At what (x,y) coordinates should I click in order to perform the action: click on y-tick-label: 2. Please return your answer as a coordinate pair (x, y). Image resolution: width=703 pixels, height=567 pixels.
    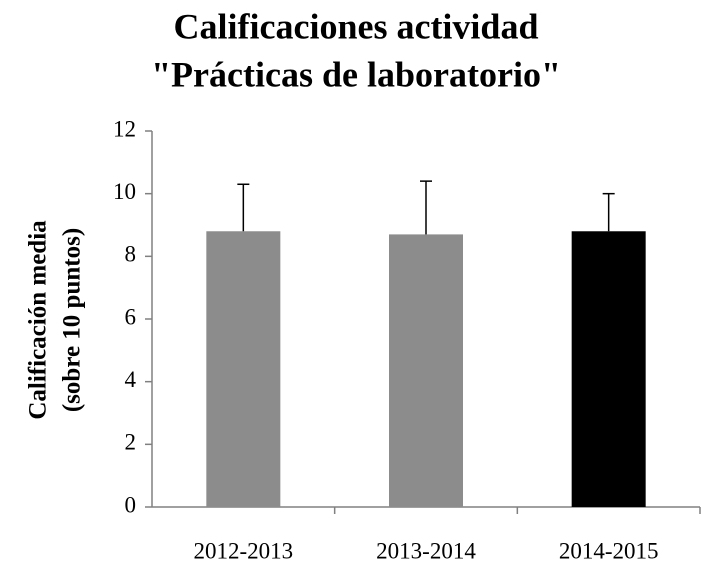
    Looking at the image, I should click on (131, 442).